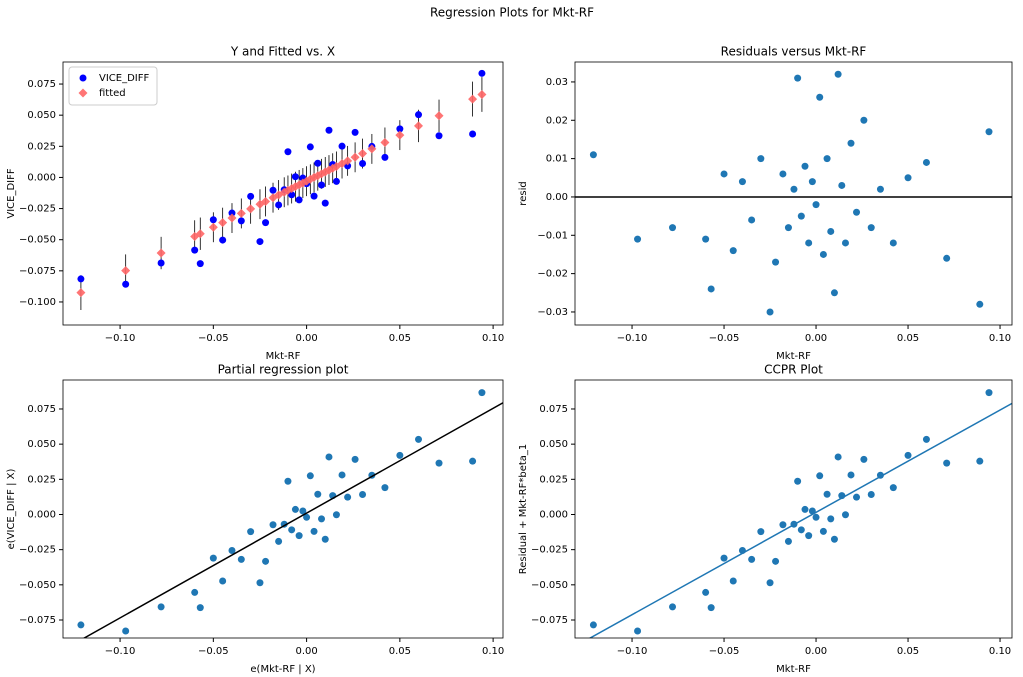 The width and height of the screenshot is (1023, 677). I want to click on y-tick-label: 0.000, so click(553, 514).